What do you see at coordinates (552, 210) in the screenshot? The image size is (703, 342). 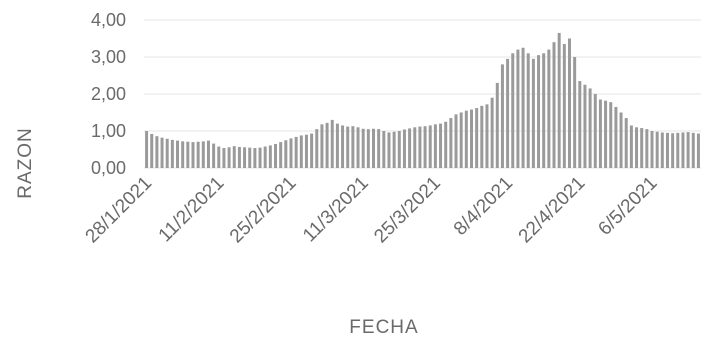 I see `x-tick-label: 22/4/2021` at bounding box center [552, 210].